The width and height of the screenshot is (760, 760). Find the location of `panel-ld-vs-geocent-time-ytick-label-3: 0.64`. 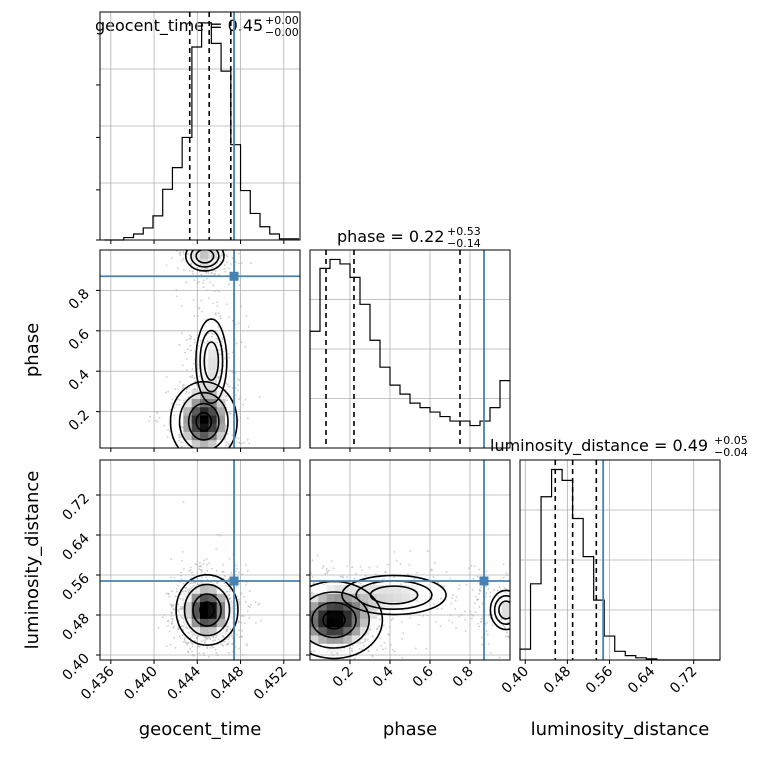

panel-ld-vs-geocent-time-ytick-label-3: 0.64 is located at coordinates (75, 546).